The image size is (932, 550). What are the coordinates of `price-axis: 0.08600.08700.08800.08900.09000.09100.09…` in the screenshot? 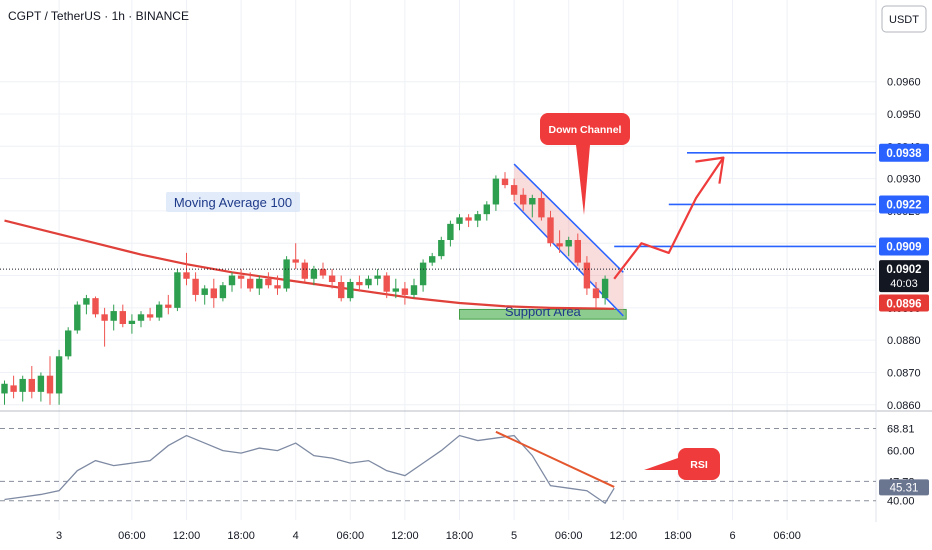 It's located at (904, 256).